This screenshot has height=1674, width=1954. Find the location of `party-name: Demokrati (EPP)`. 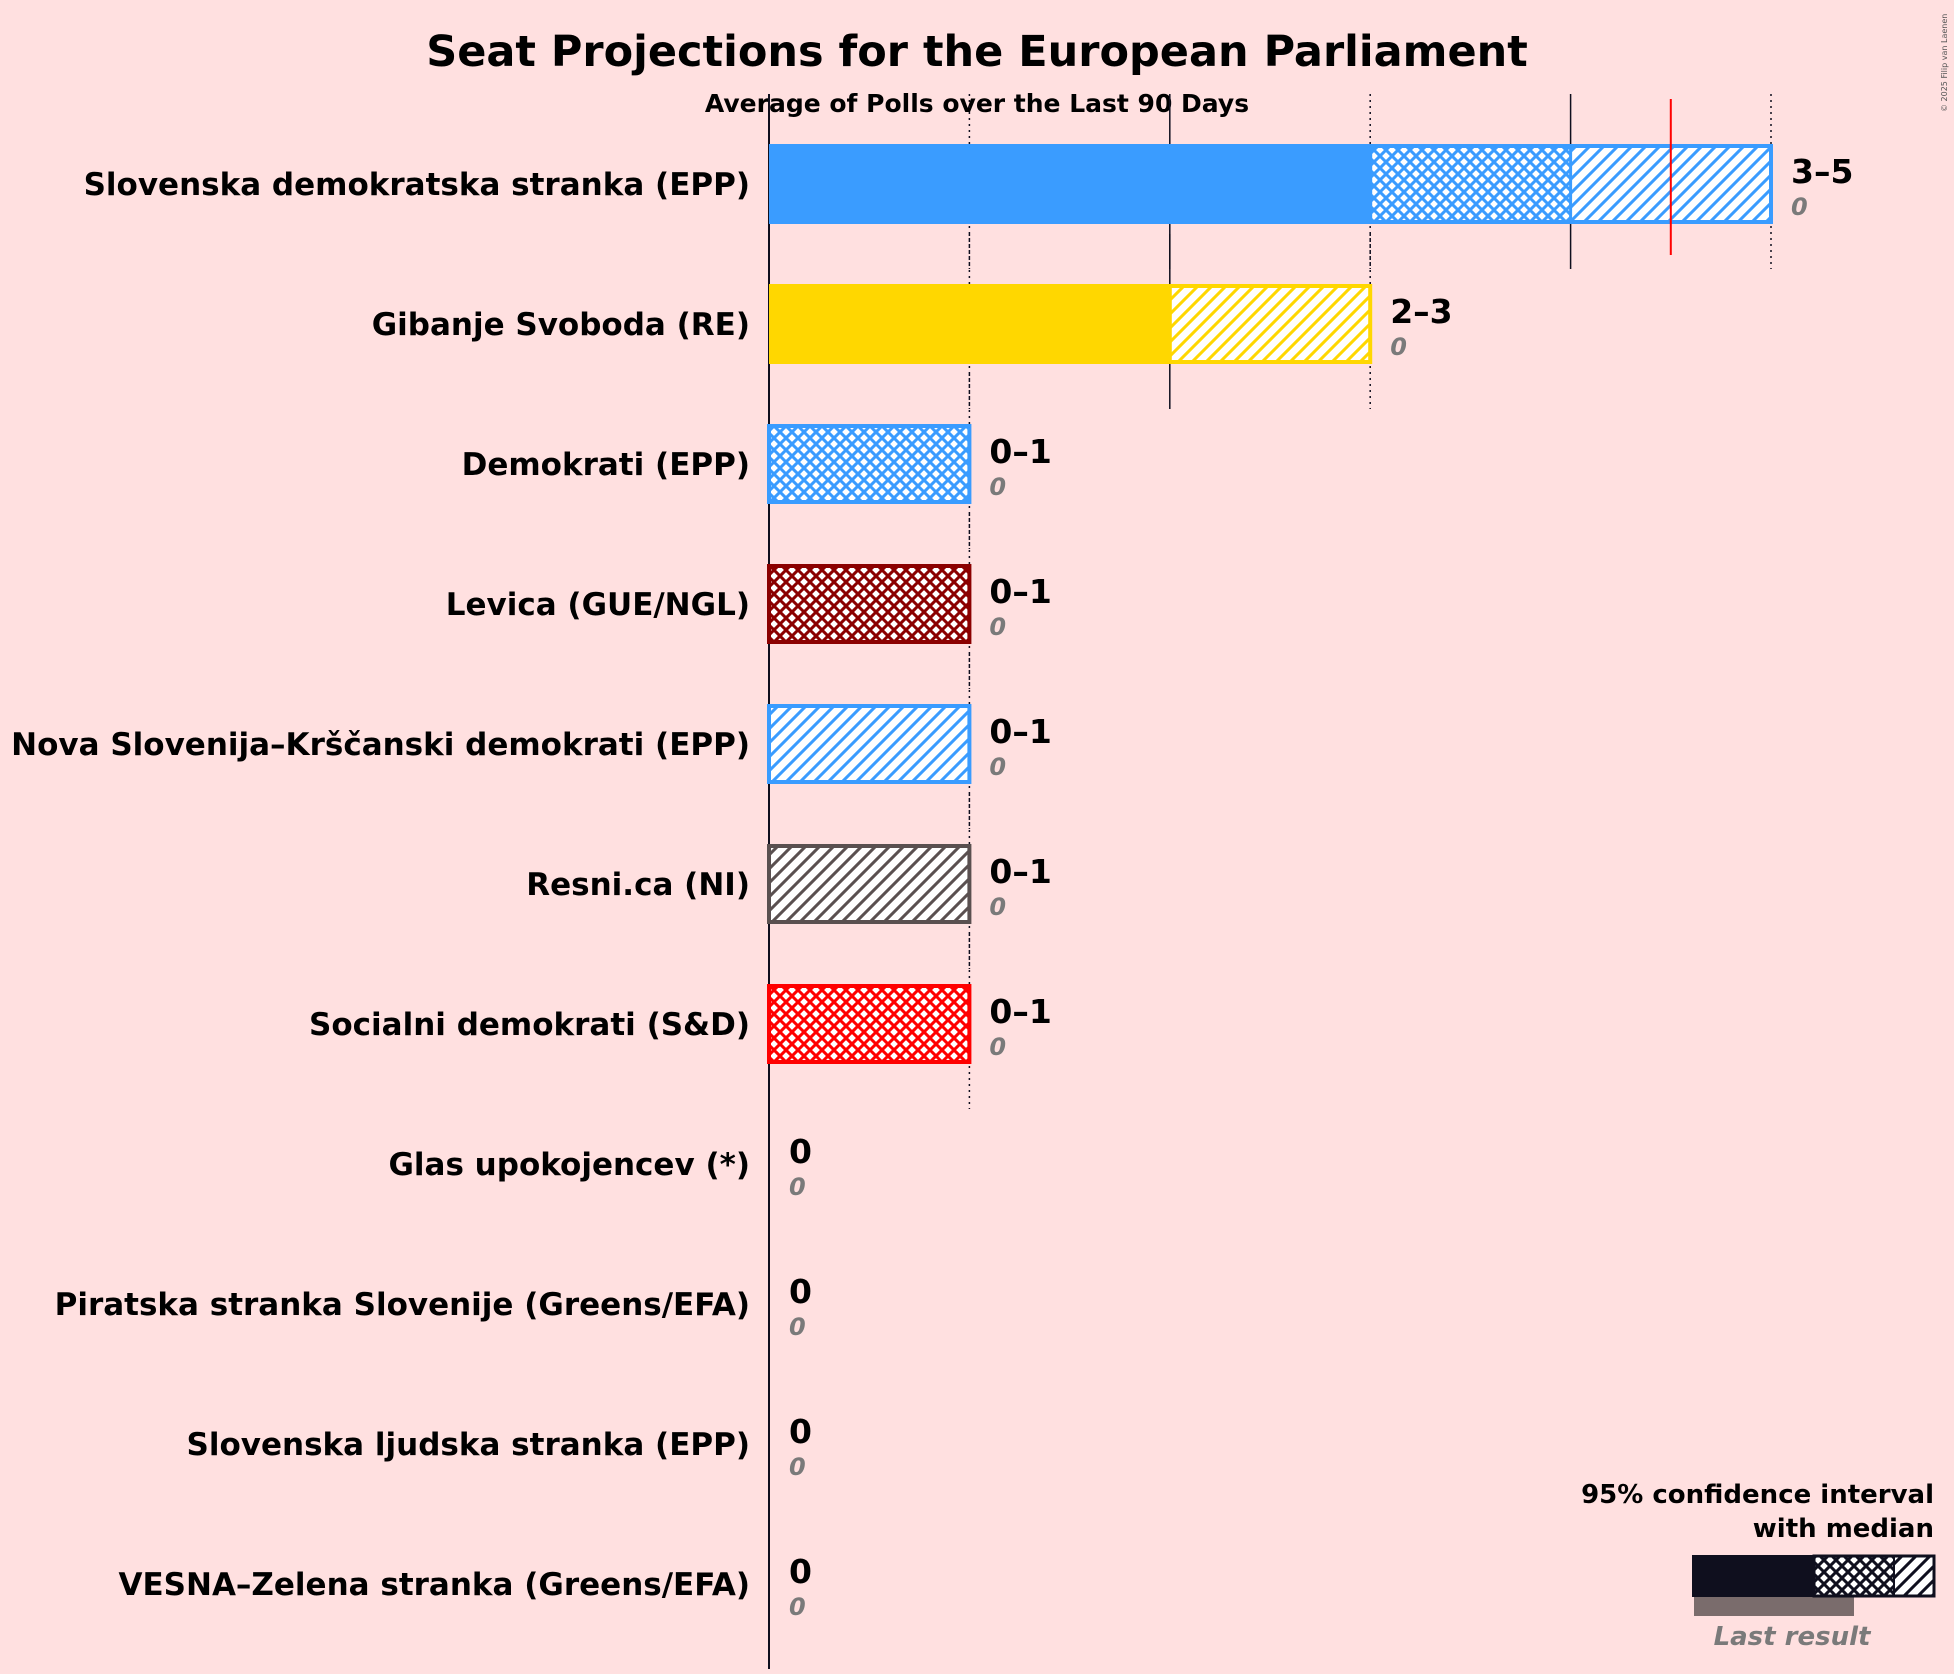

party-name: Demokrati (EPP) is located at coordinates (606, 465).